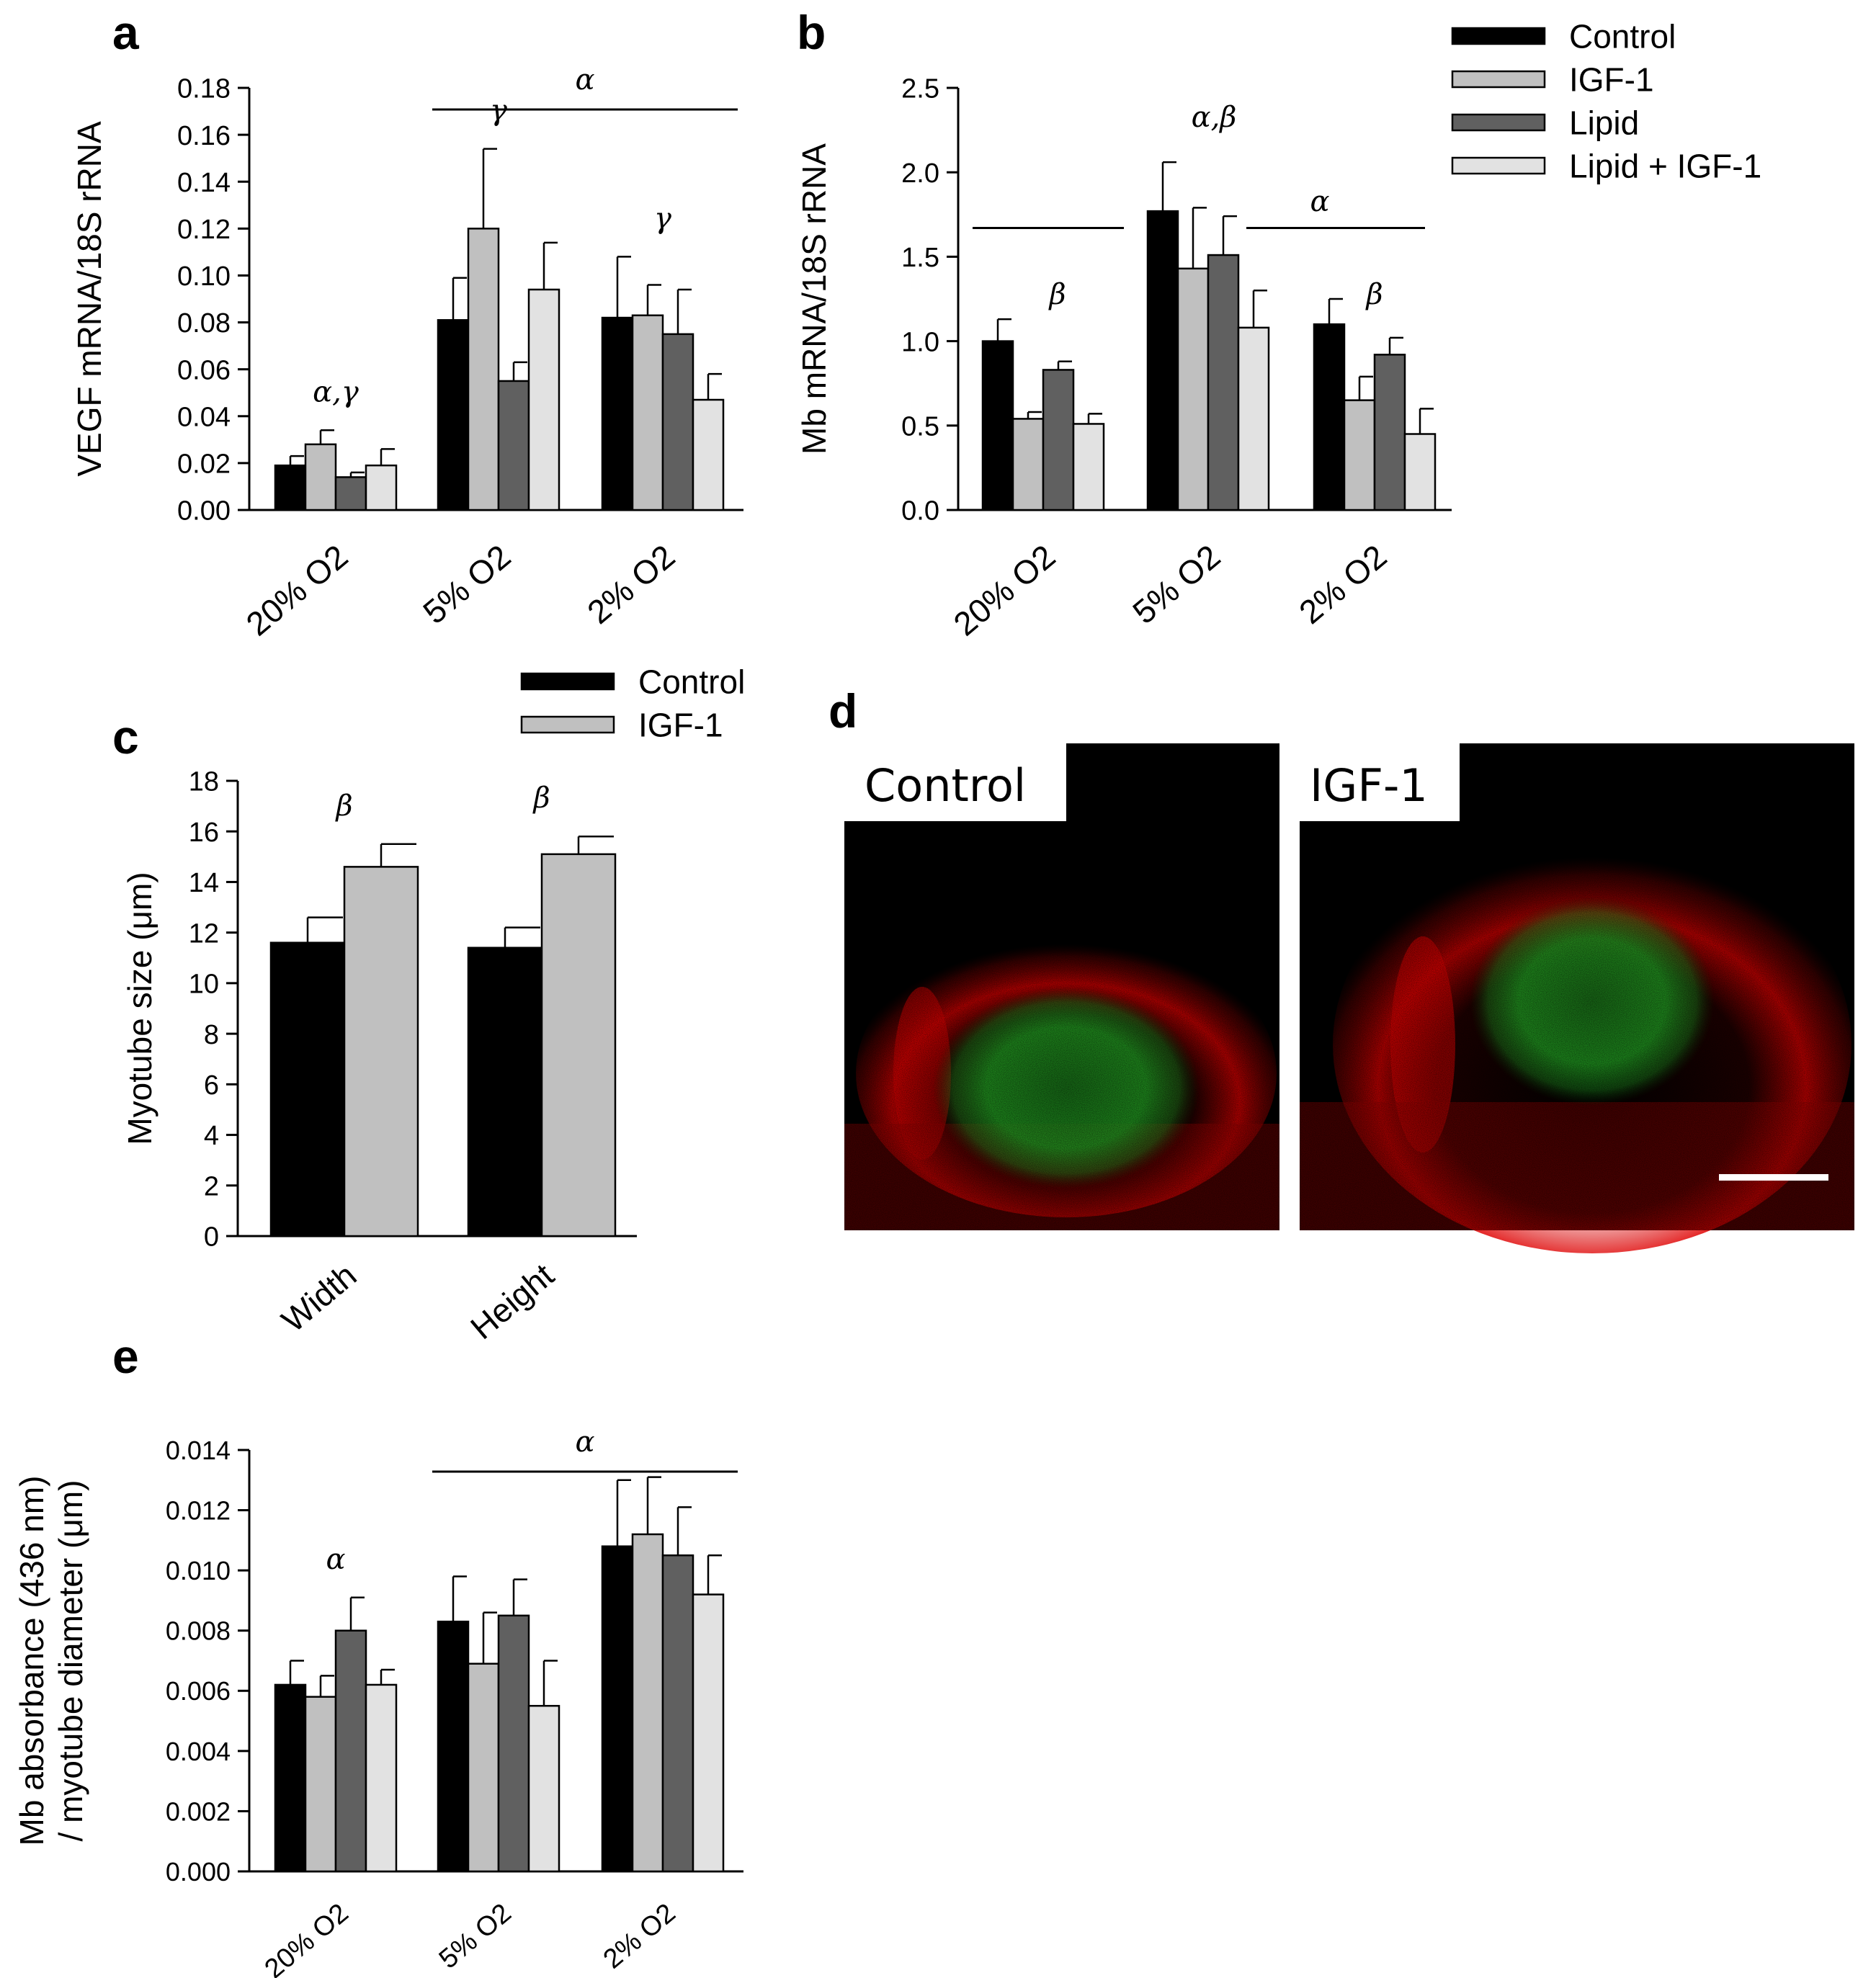 The height and width of the screenshot is (1978, 1876). What do you see at coordinates (920, 258) in the screenshot?
I see `y-tick-label: 1.5` at bounding box center [920, 258].